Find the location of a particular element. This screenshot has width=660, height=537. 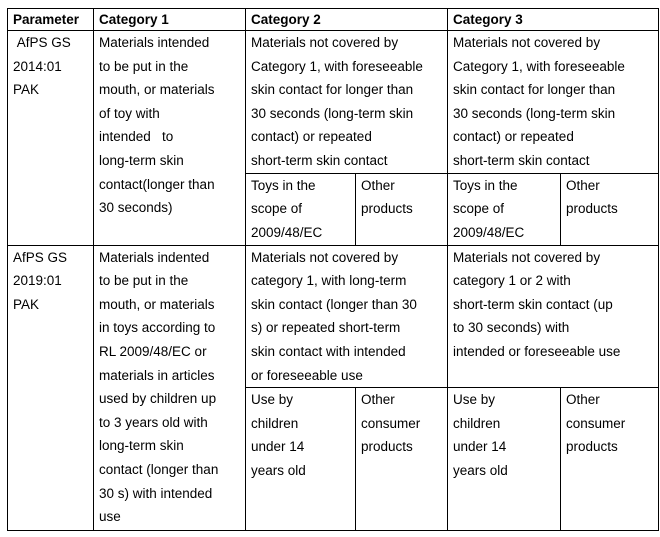

column-header-parameter: Parameter is located at coordinates (50, 19).